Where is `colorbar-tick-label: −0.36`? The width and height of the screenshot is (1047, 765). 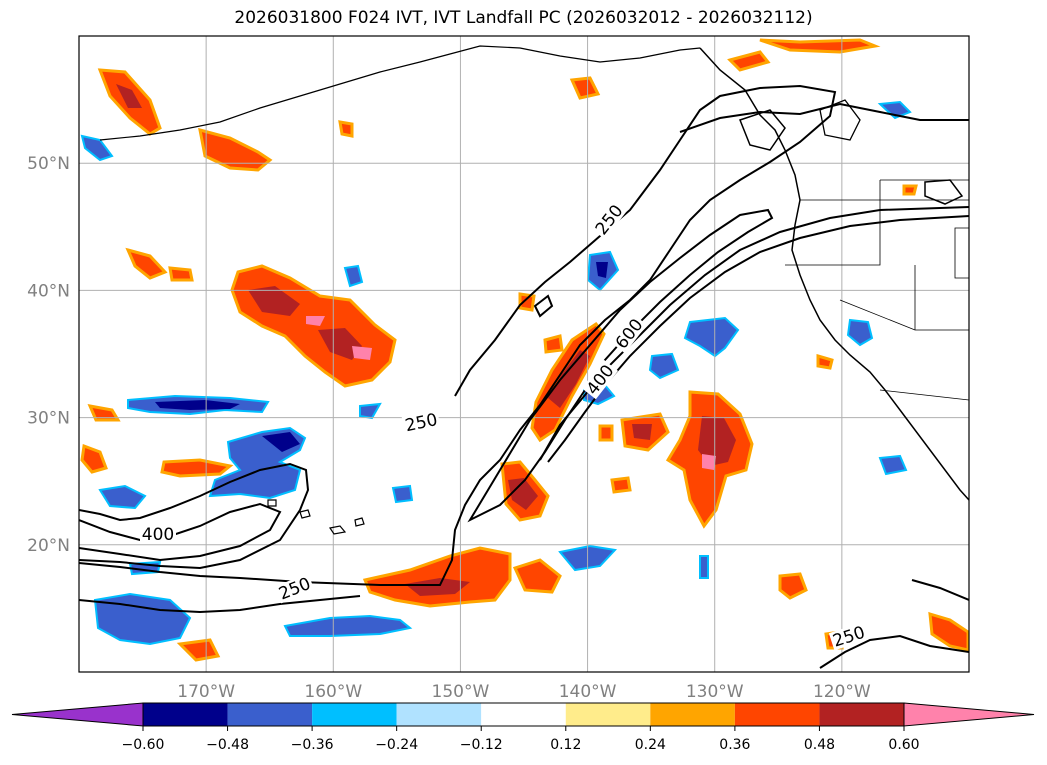
colorbar-tick-label: −0.36 is located at coordinates (312, 745).